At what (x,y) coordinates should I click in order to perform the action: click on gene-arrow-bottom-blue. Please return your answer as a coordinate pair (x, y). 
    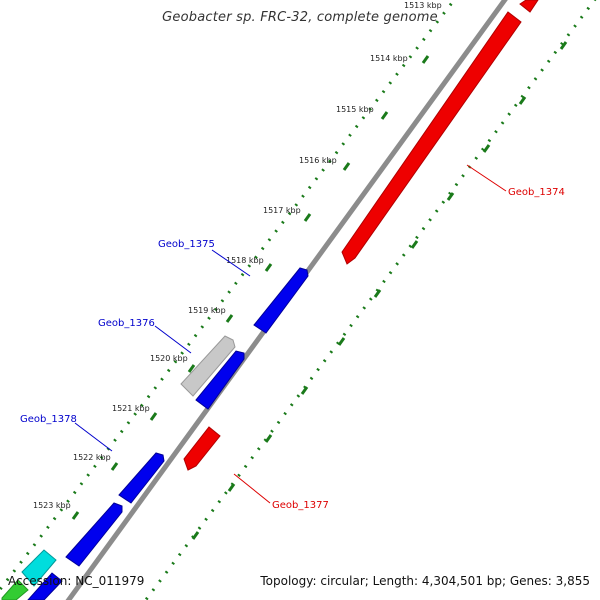
    Looking at the image, I should click on (45, 586).